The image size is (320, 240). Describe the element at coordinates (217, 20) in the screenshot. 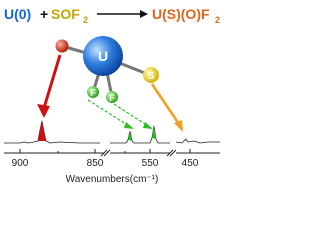

I see `product-sub: 2` at that location.